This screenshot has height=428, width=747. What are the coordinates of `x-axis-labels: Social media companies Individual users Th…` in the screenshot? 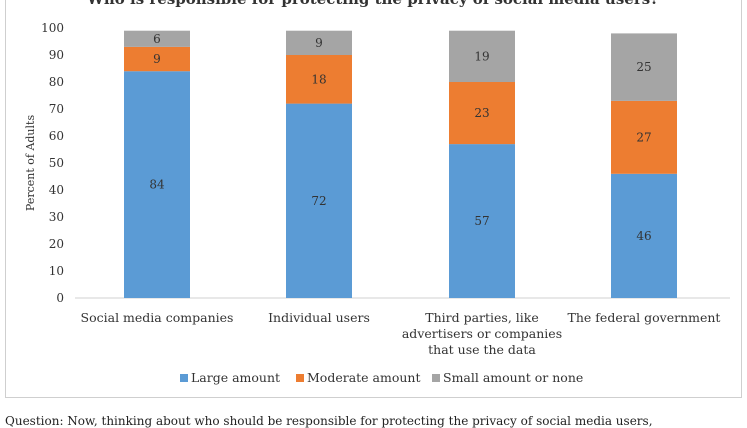 It's located at (401, 333).